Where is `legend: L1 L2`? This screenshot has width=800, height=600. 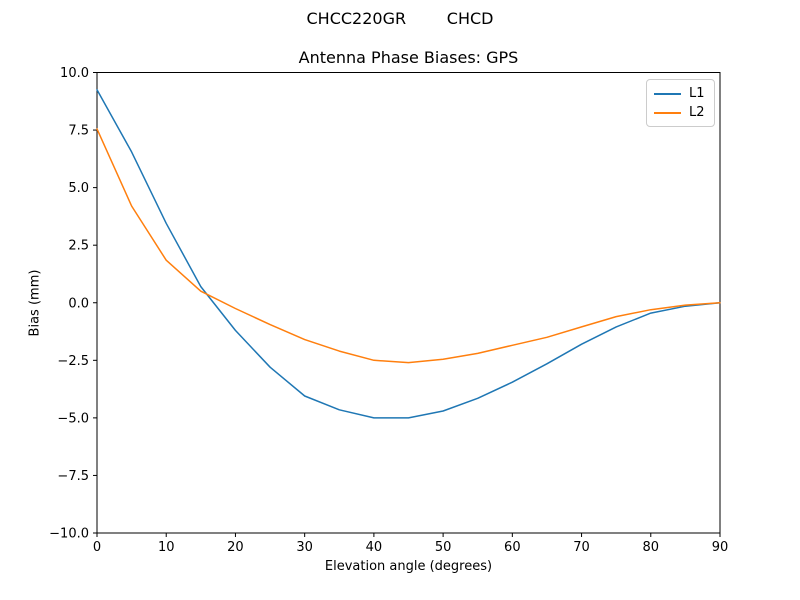 legend: L1 L2 is located at coordinates (680, 103).